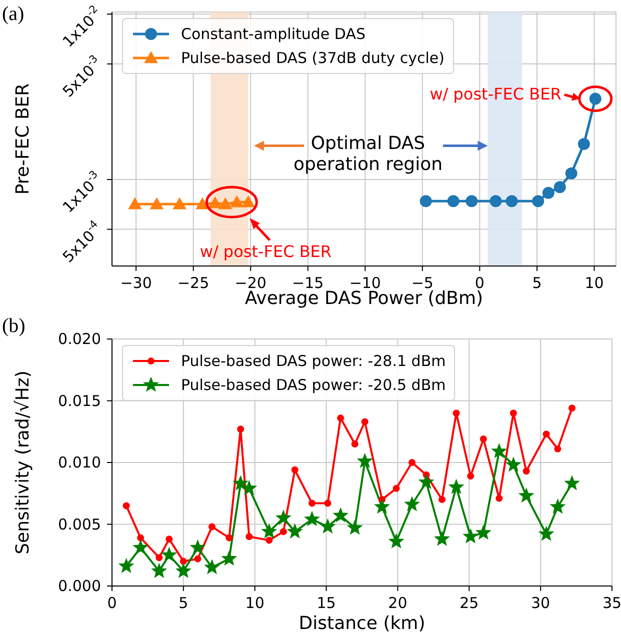  I want to click on annotation: Optimal DAS operation region, so click(368, 153).